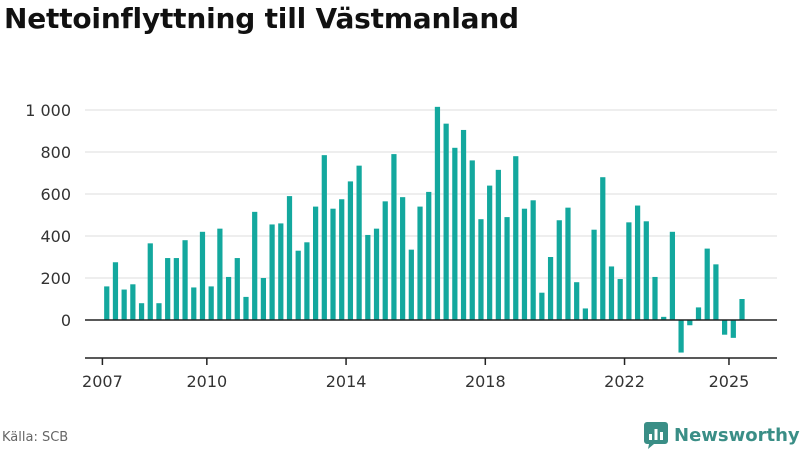  Describe the element at coordinates (324, 237) in the screenshot. I see `bar-2013-Q2` at that location.